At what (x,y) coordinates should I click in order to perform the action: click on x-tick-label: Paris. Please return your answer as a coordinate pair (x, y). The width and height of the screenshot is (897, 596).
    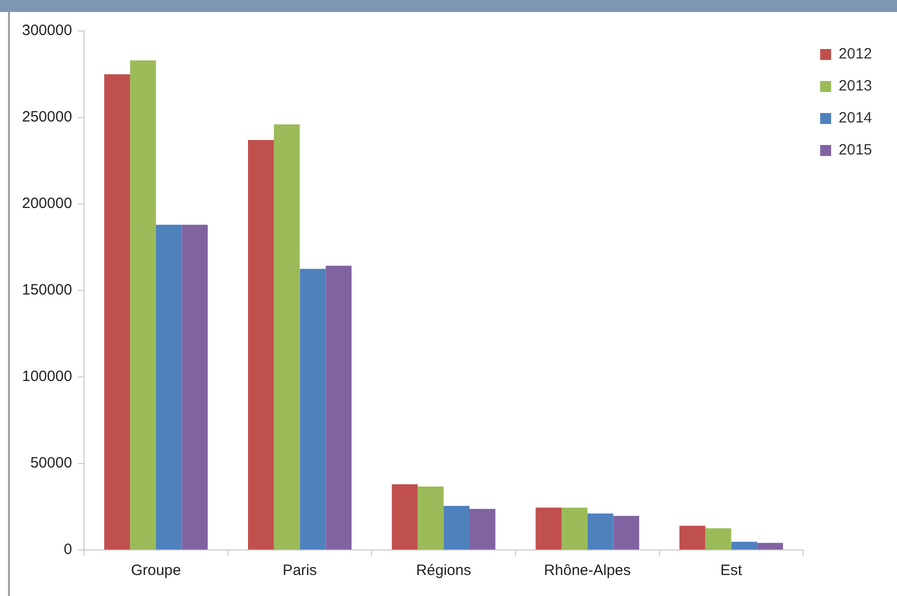
    Looking at the image, I should click on (299, 571).